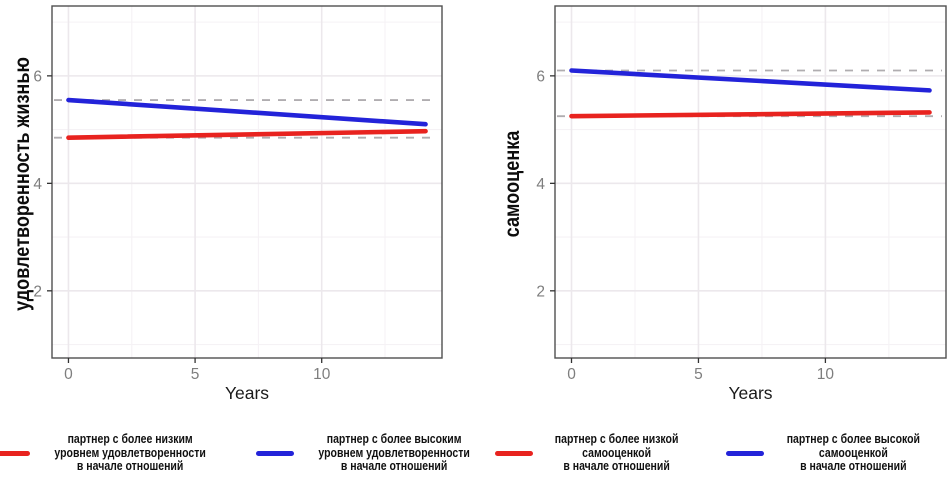 This screenshot has width=952, height=504. I want to click on y-axis-title: самооценка, so click(512, 184).